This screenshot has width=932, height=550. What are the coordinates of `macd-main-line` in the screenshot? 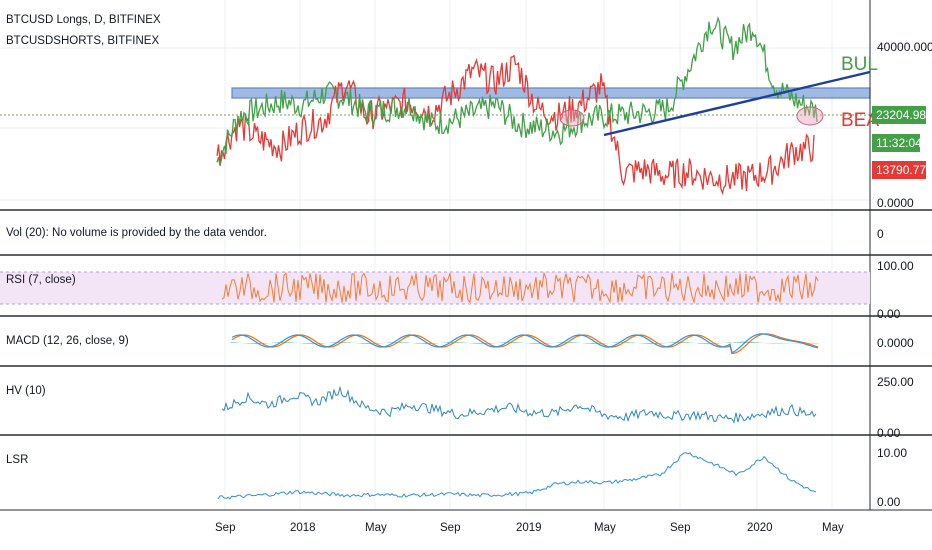 It's located at (525, 343).